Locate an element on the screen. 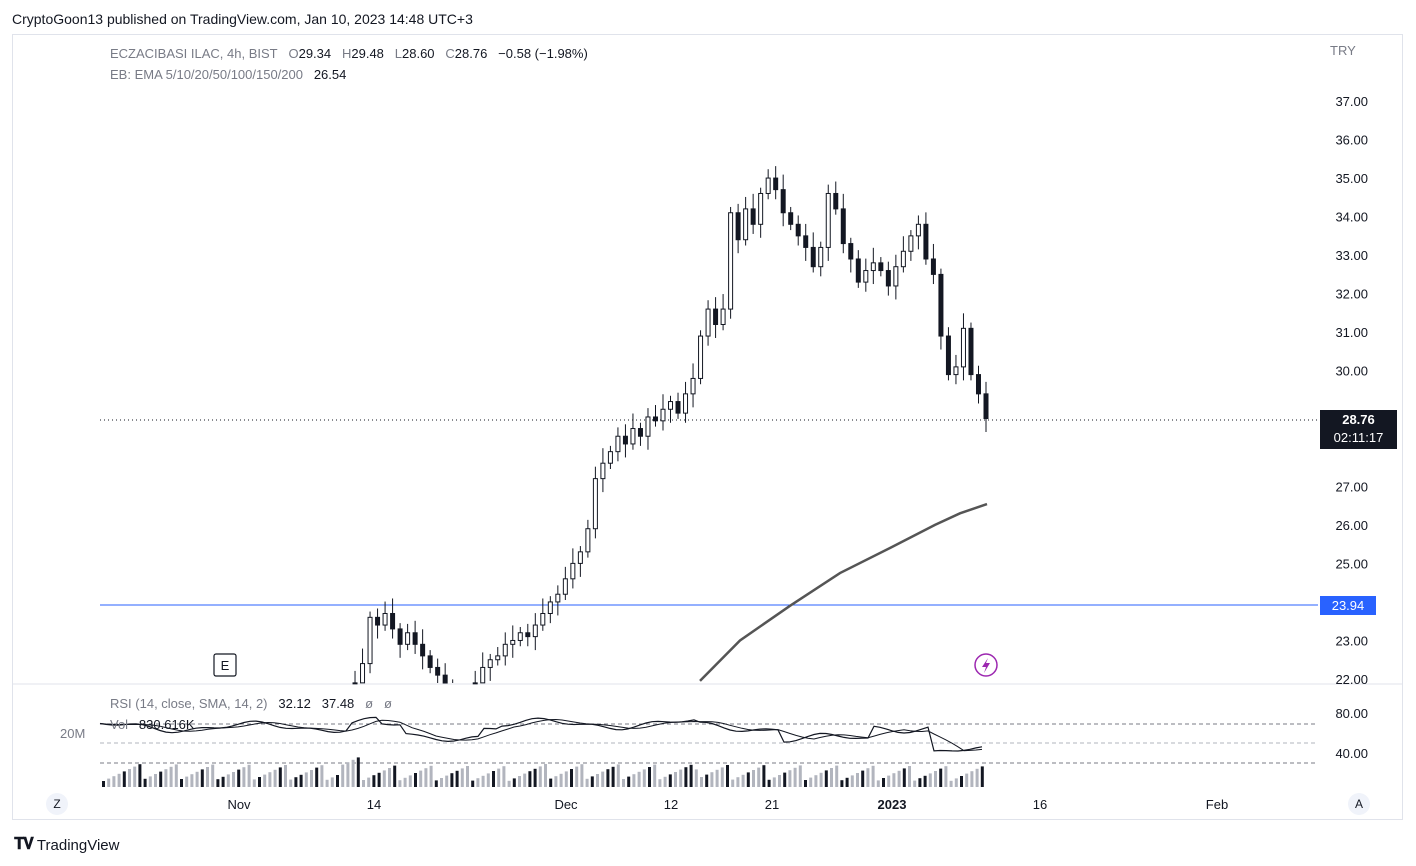 The image size is (1416, 866). legend-l-label: L is located at coordinates (398, 53).